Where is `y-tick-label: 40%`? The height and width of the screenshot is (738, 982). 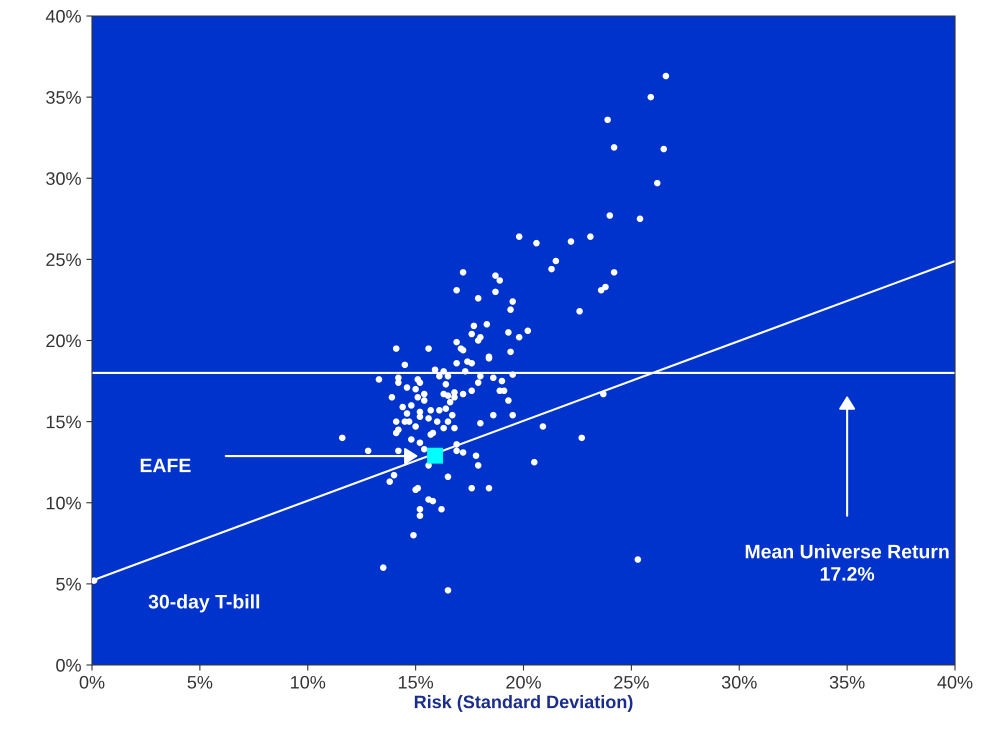 y-tick-label: 40% is located at coordinates (63, 16).